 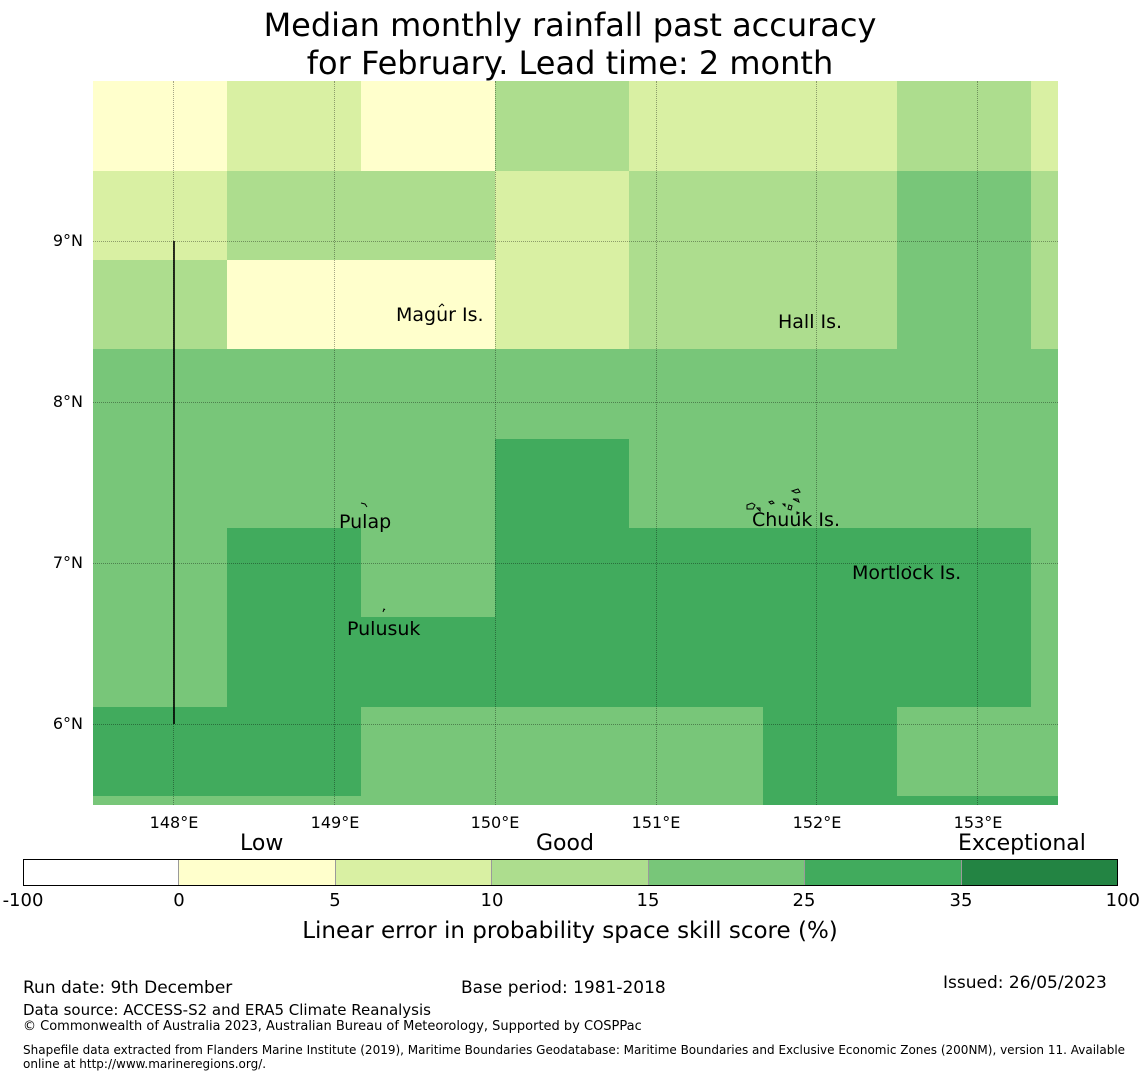 I want to click on colorbar-tick: 5, so click(x=335, y=900).